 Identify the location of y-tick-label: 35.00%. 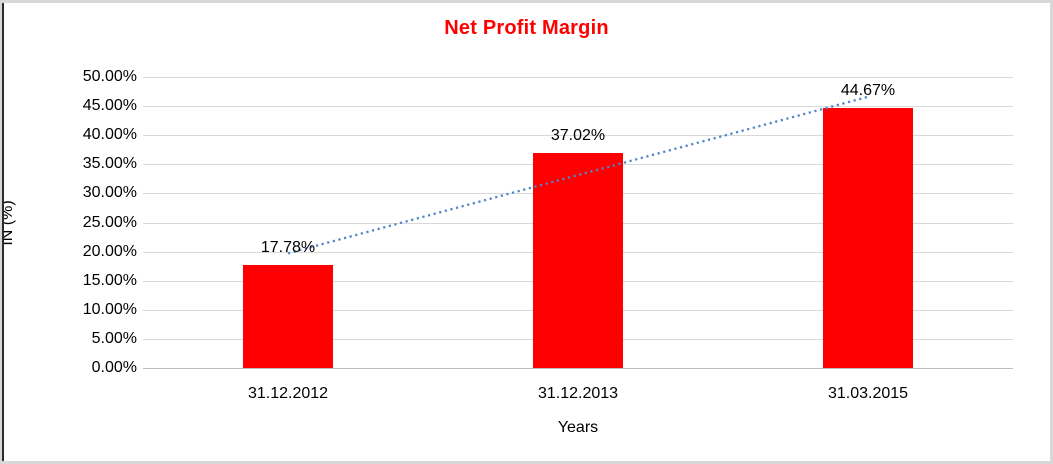
(109, 163).